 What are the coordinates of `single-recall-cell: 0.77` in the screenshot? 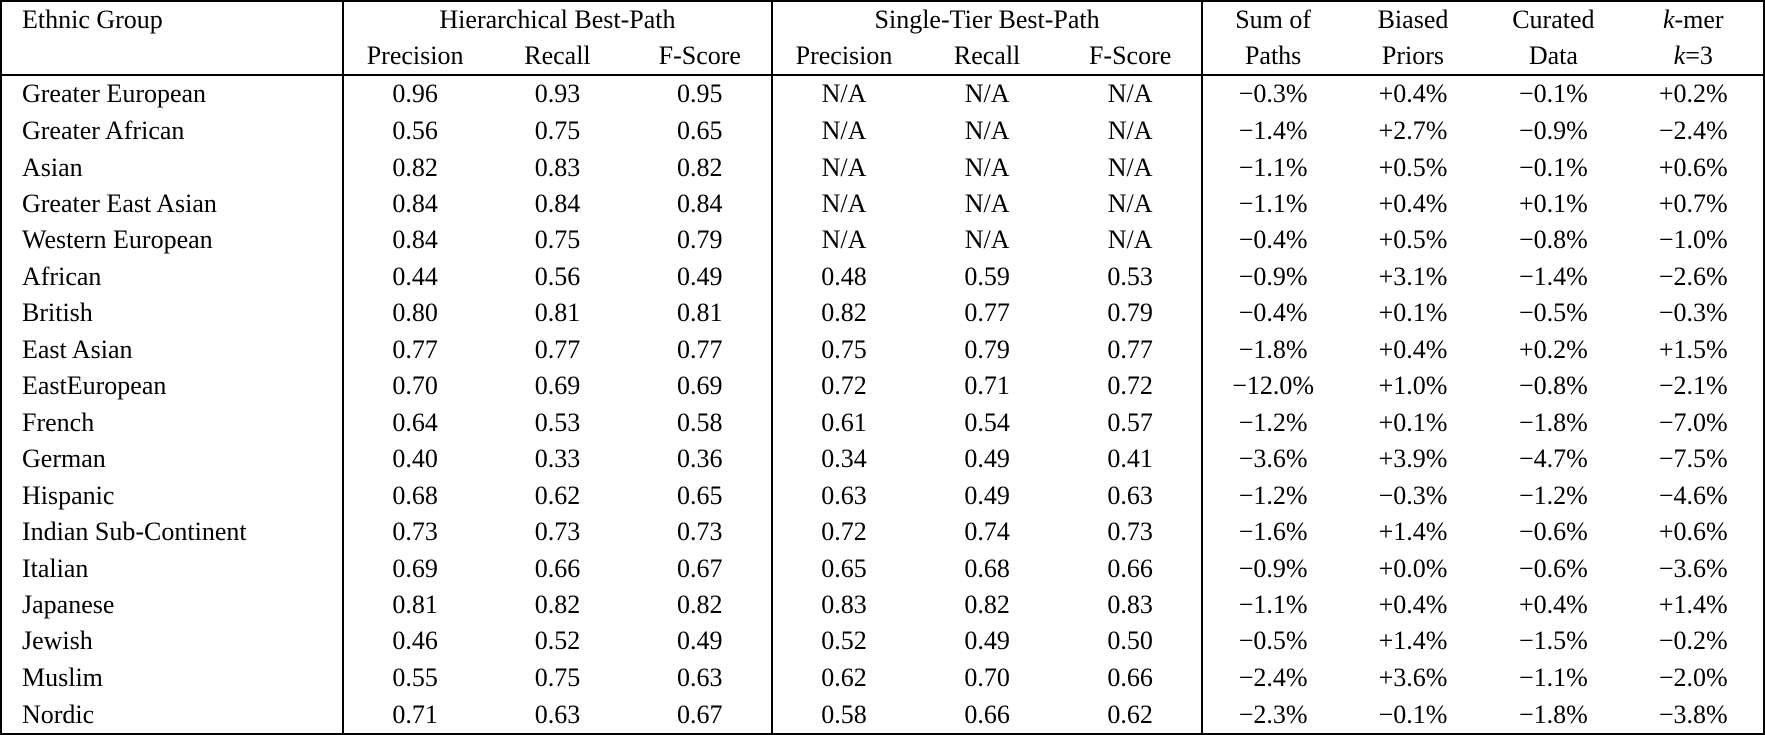 It's located at (987, 313).